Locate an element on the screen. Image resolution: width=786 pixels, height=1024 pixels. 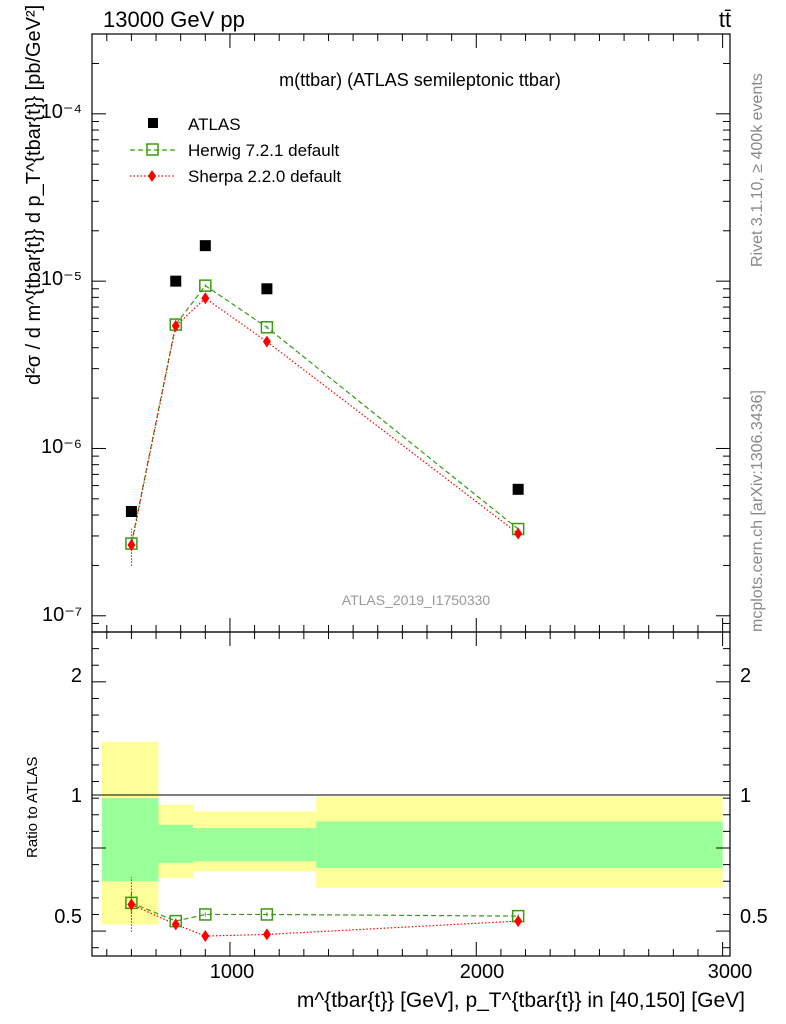
xtick-label-1000: 1000 is located at coordinates (232, 972).